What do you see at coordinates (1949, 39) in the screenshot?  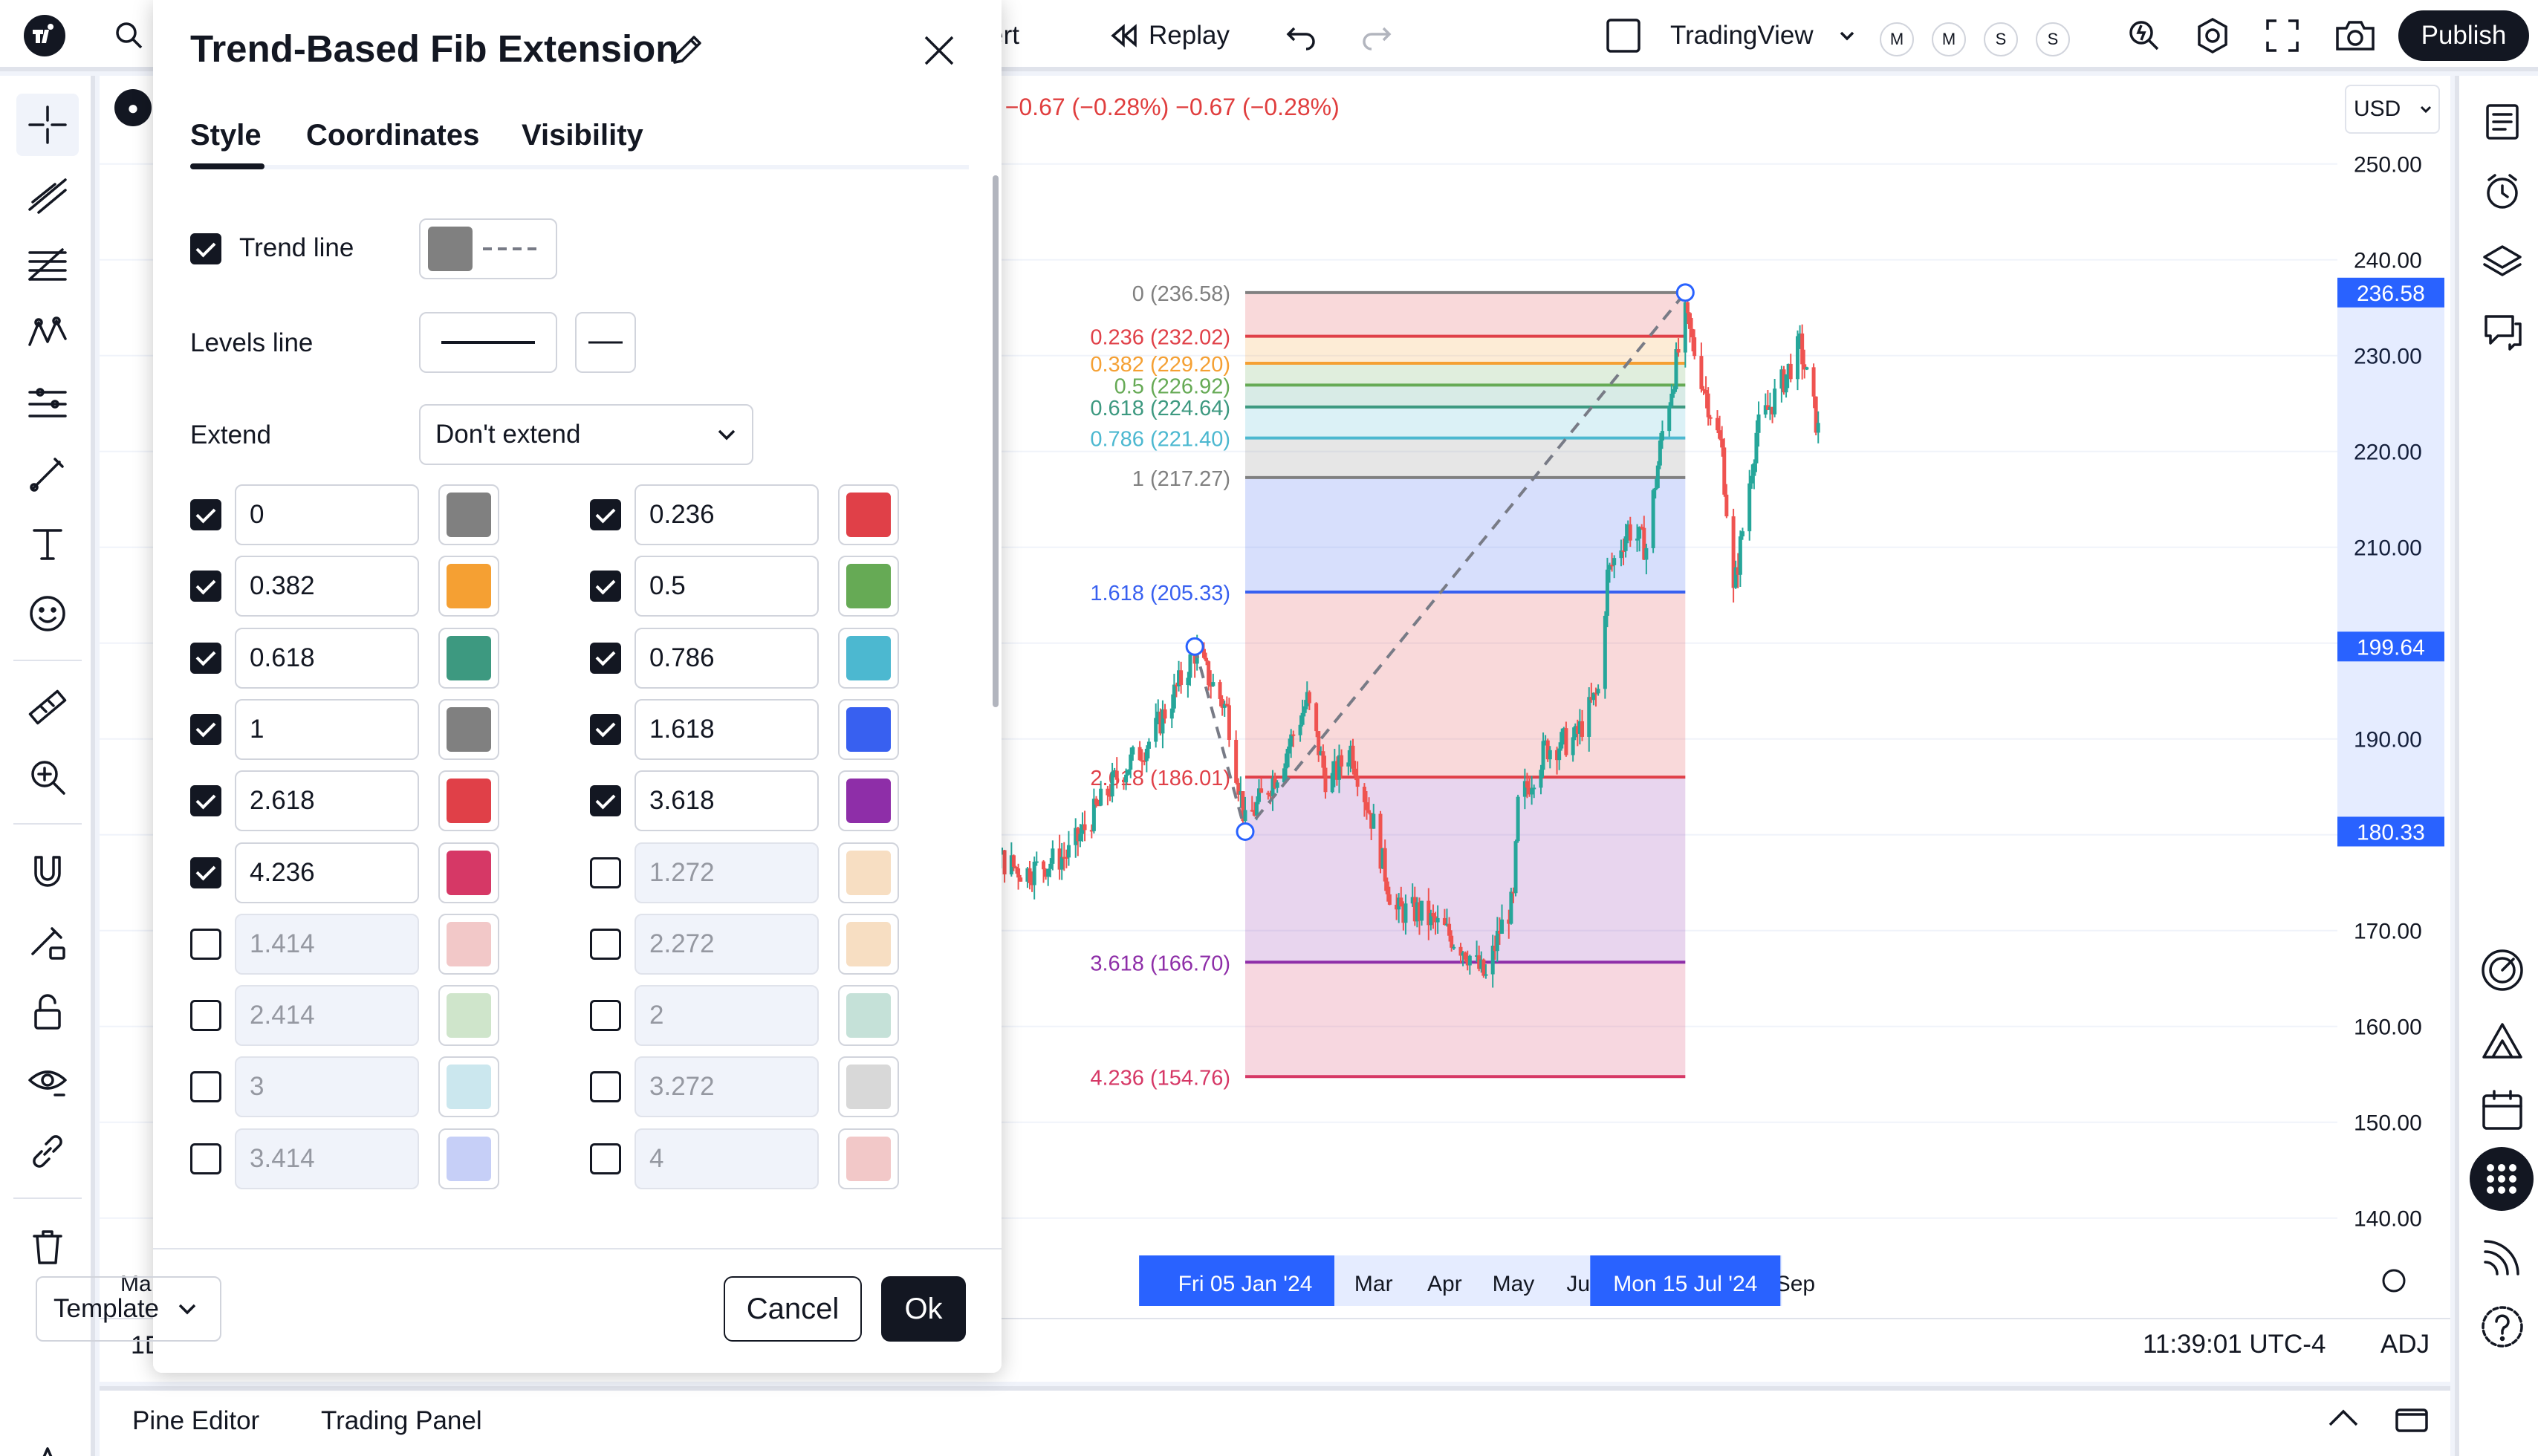 I see `layout-chip-2: M` at bounding box center [1949, 39].